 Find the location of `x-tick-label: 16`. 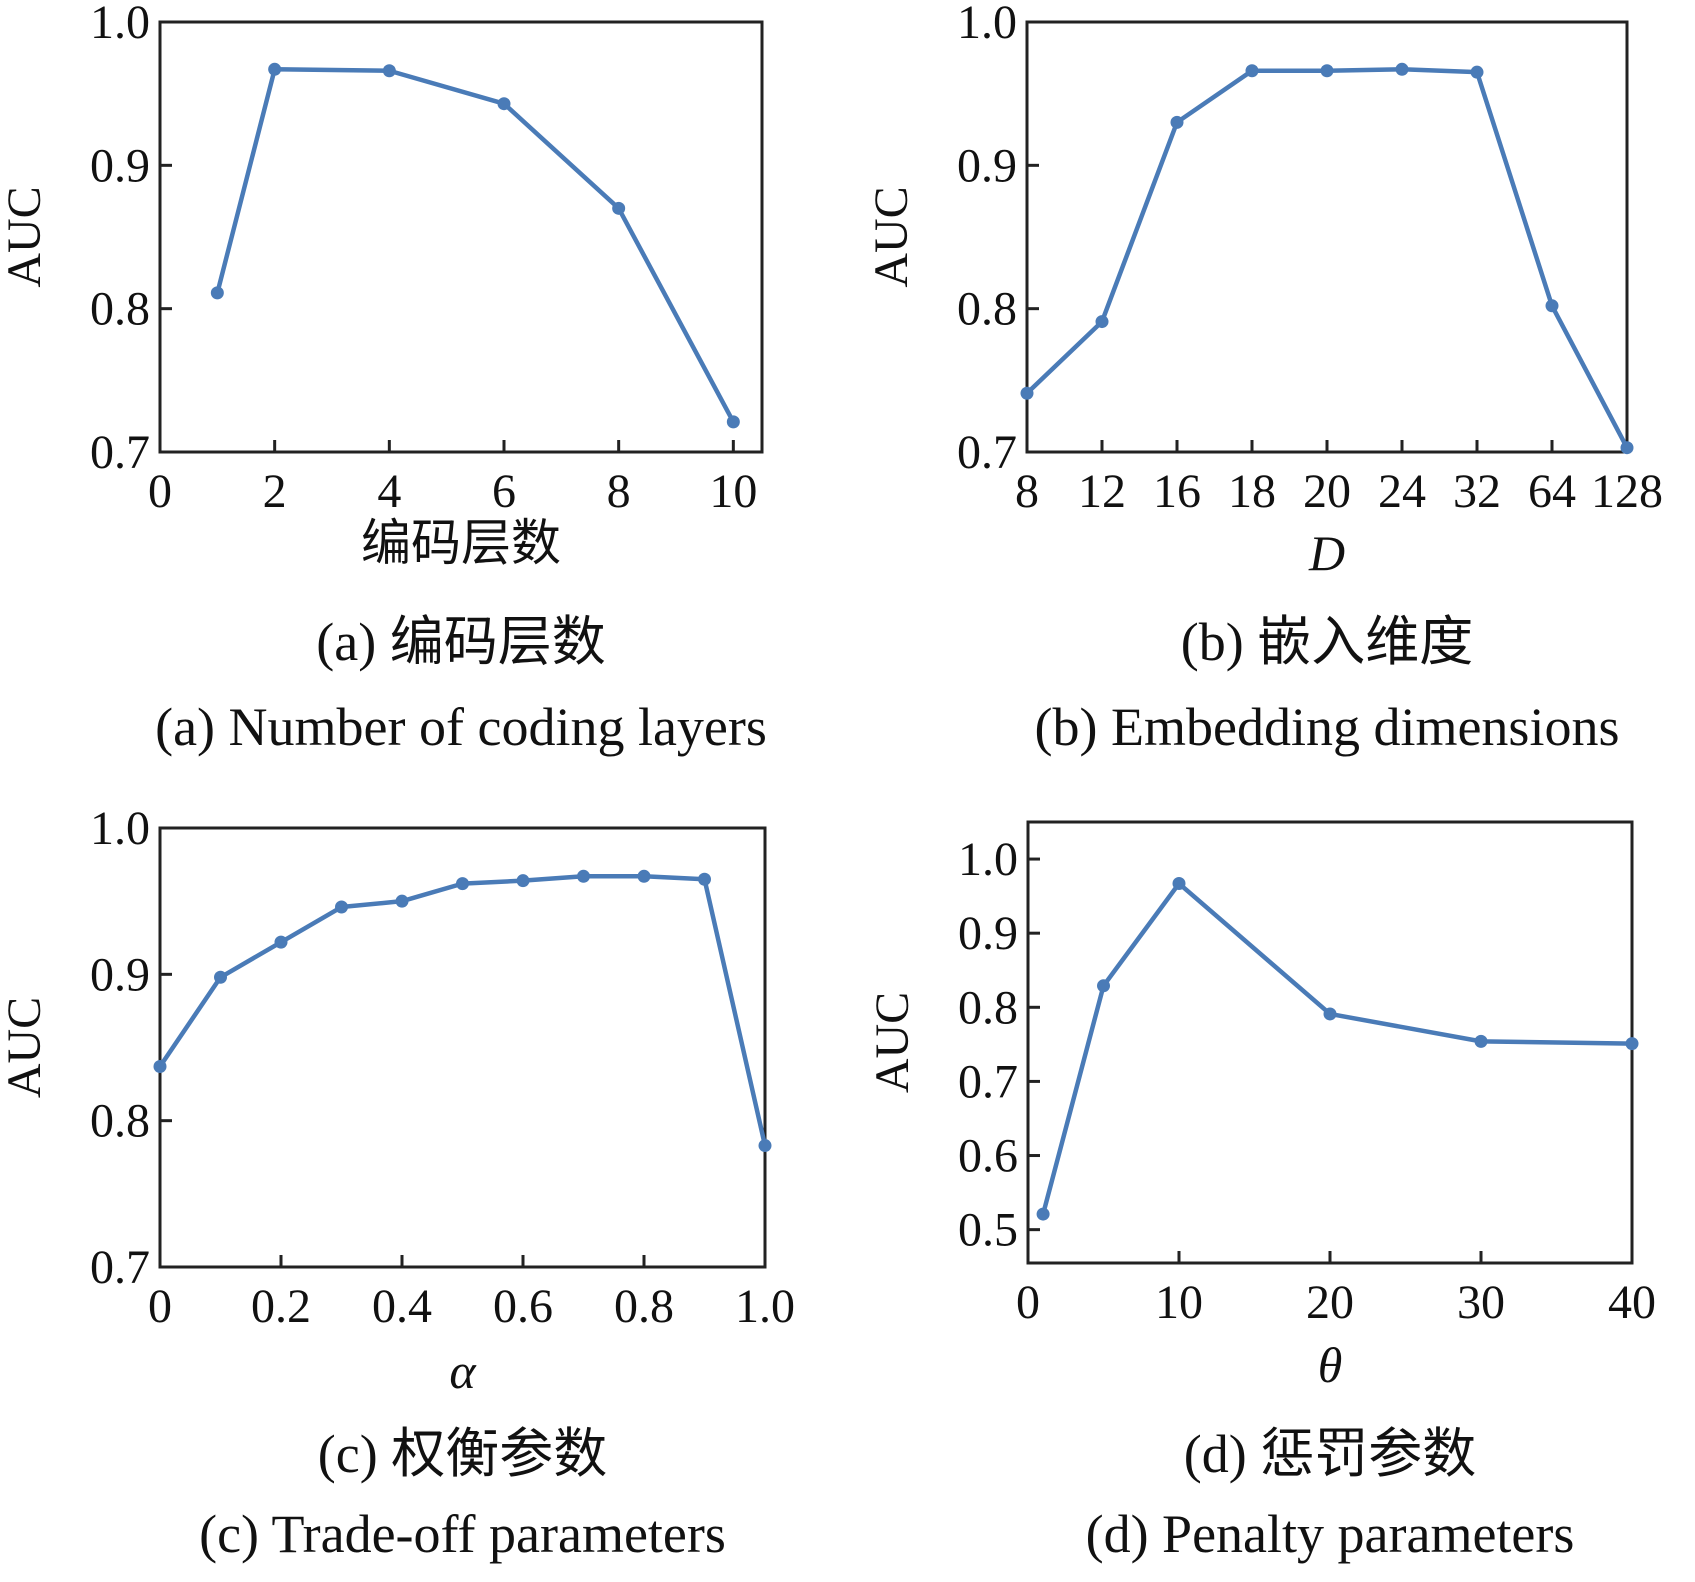

x-tick-label: 16 is located at coordinates (1177, 491).